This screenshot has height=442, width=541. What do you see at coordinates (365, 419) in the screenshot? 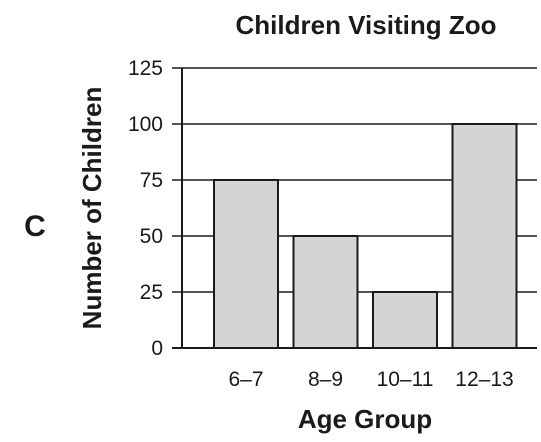
I see `x-axis-label: Age Group` at bounding box center [365, 419].